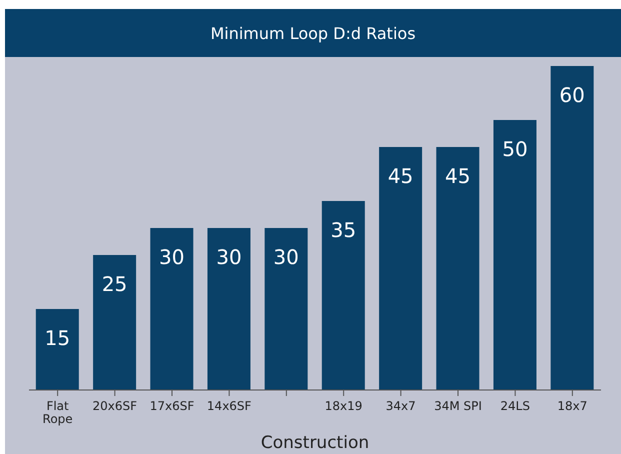 The height and width of the screenshot is (454, 621). I want to click on data-label: 25, so click(115, 284).